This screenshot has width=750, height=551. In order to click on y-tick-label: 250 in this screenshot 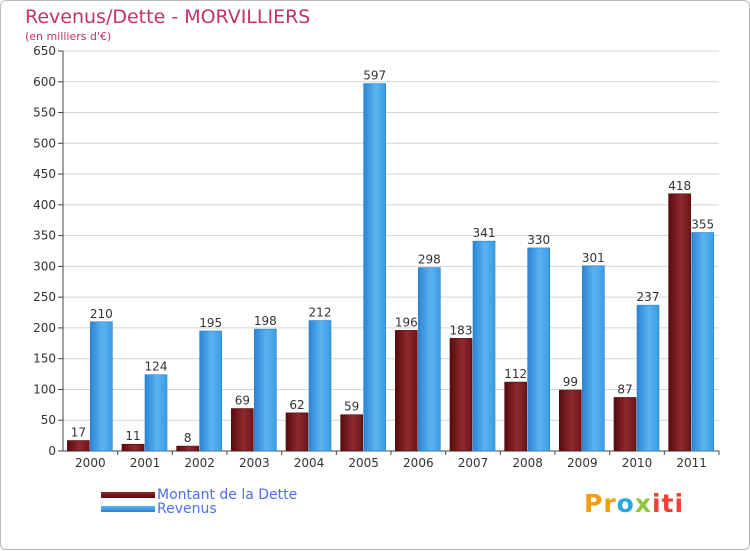, I will do `click(44, 297)`.